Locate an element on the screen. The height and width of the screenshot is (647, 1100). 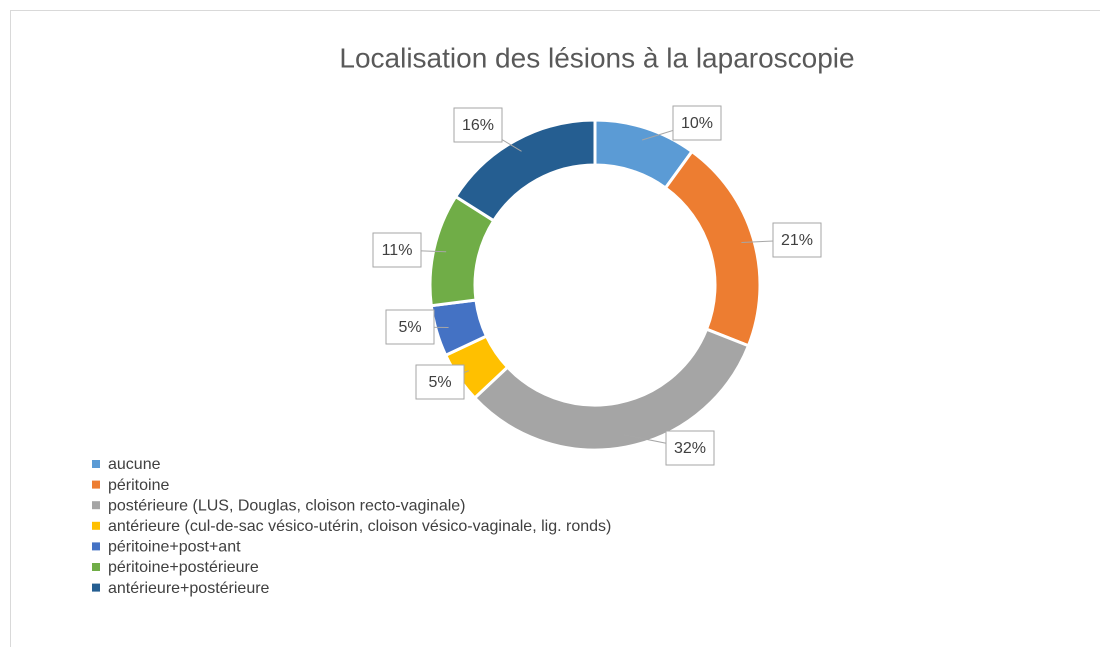
data-label: 21% is located at coordinates (797, 240).